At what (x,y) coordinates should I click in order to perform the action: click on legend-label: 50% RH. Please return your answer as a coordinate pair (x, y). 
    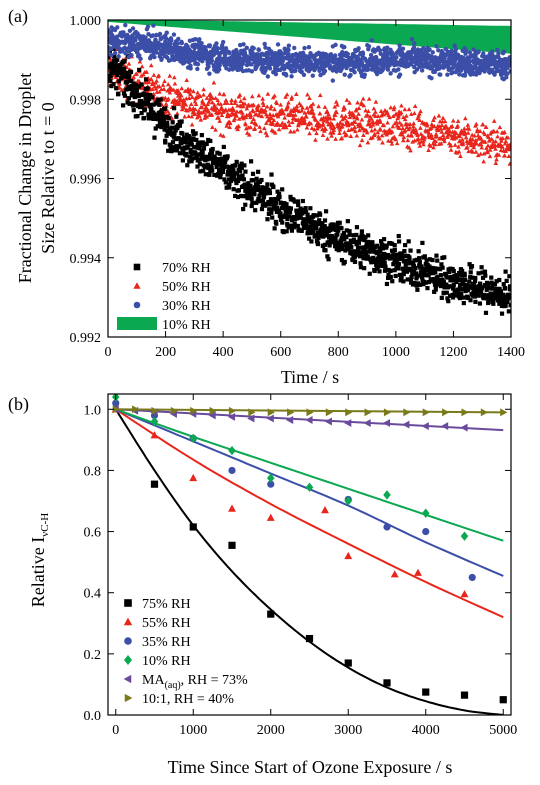
    Looking at the image, I should click on (186, 287).